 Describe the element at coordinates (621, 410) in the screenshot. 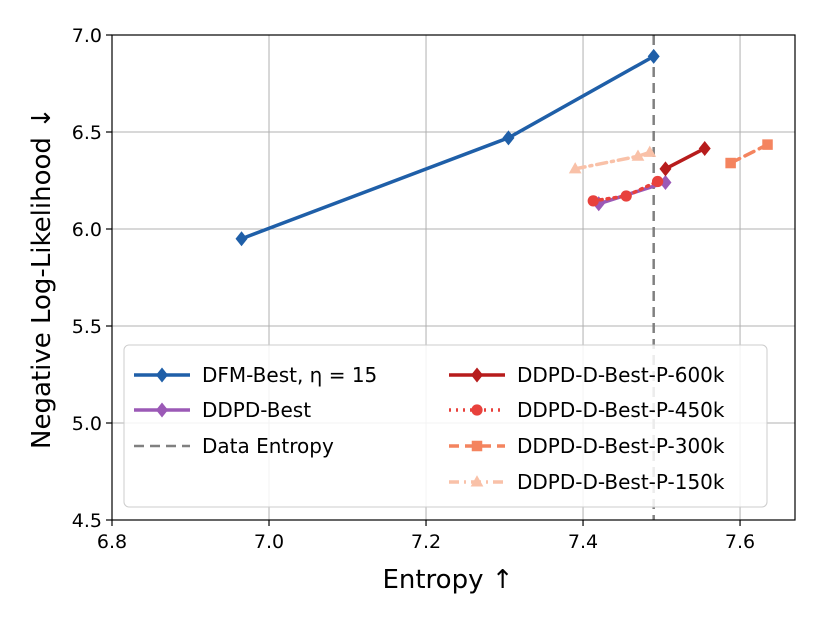

I see `legend-label: DDPD-D-Best-P-450k` at that location.